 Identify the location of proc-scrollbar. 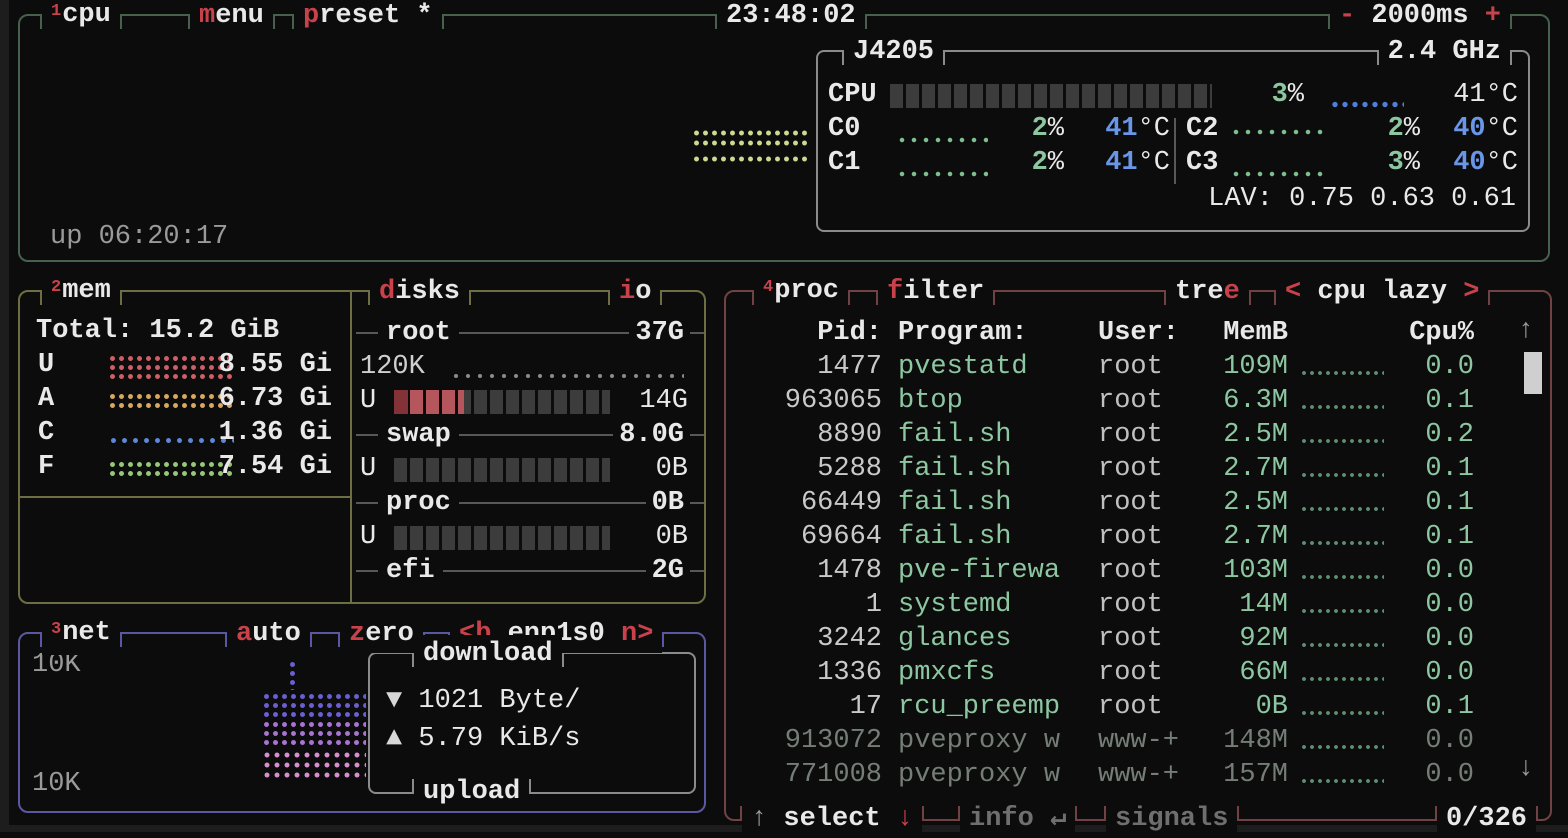
(1533, 373).